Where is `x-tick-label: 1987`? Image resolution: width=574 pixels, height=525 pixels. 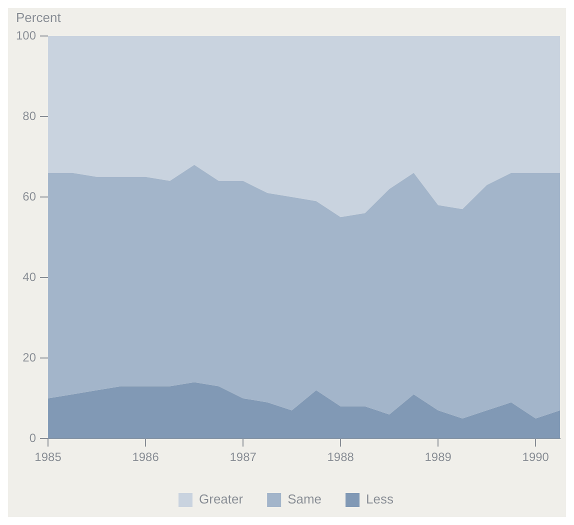 x-tick-label: 1987 is located at coordinates (243, 457).